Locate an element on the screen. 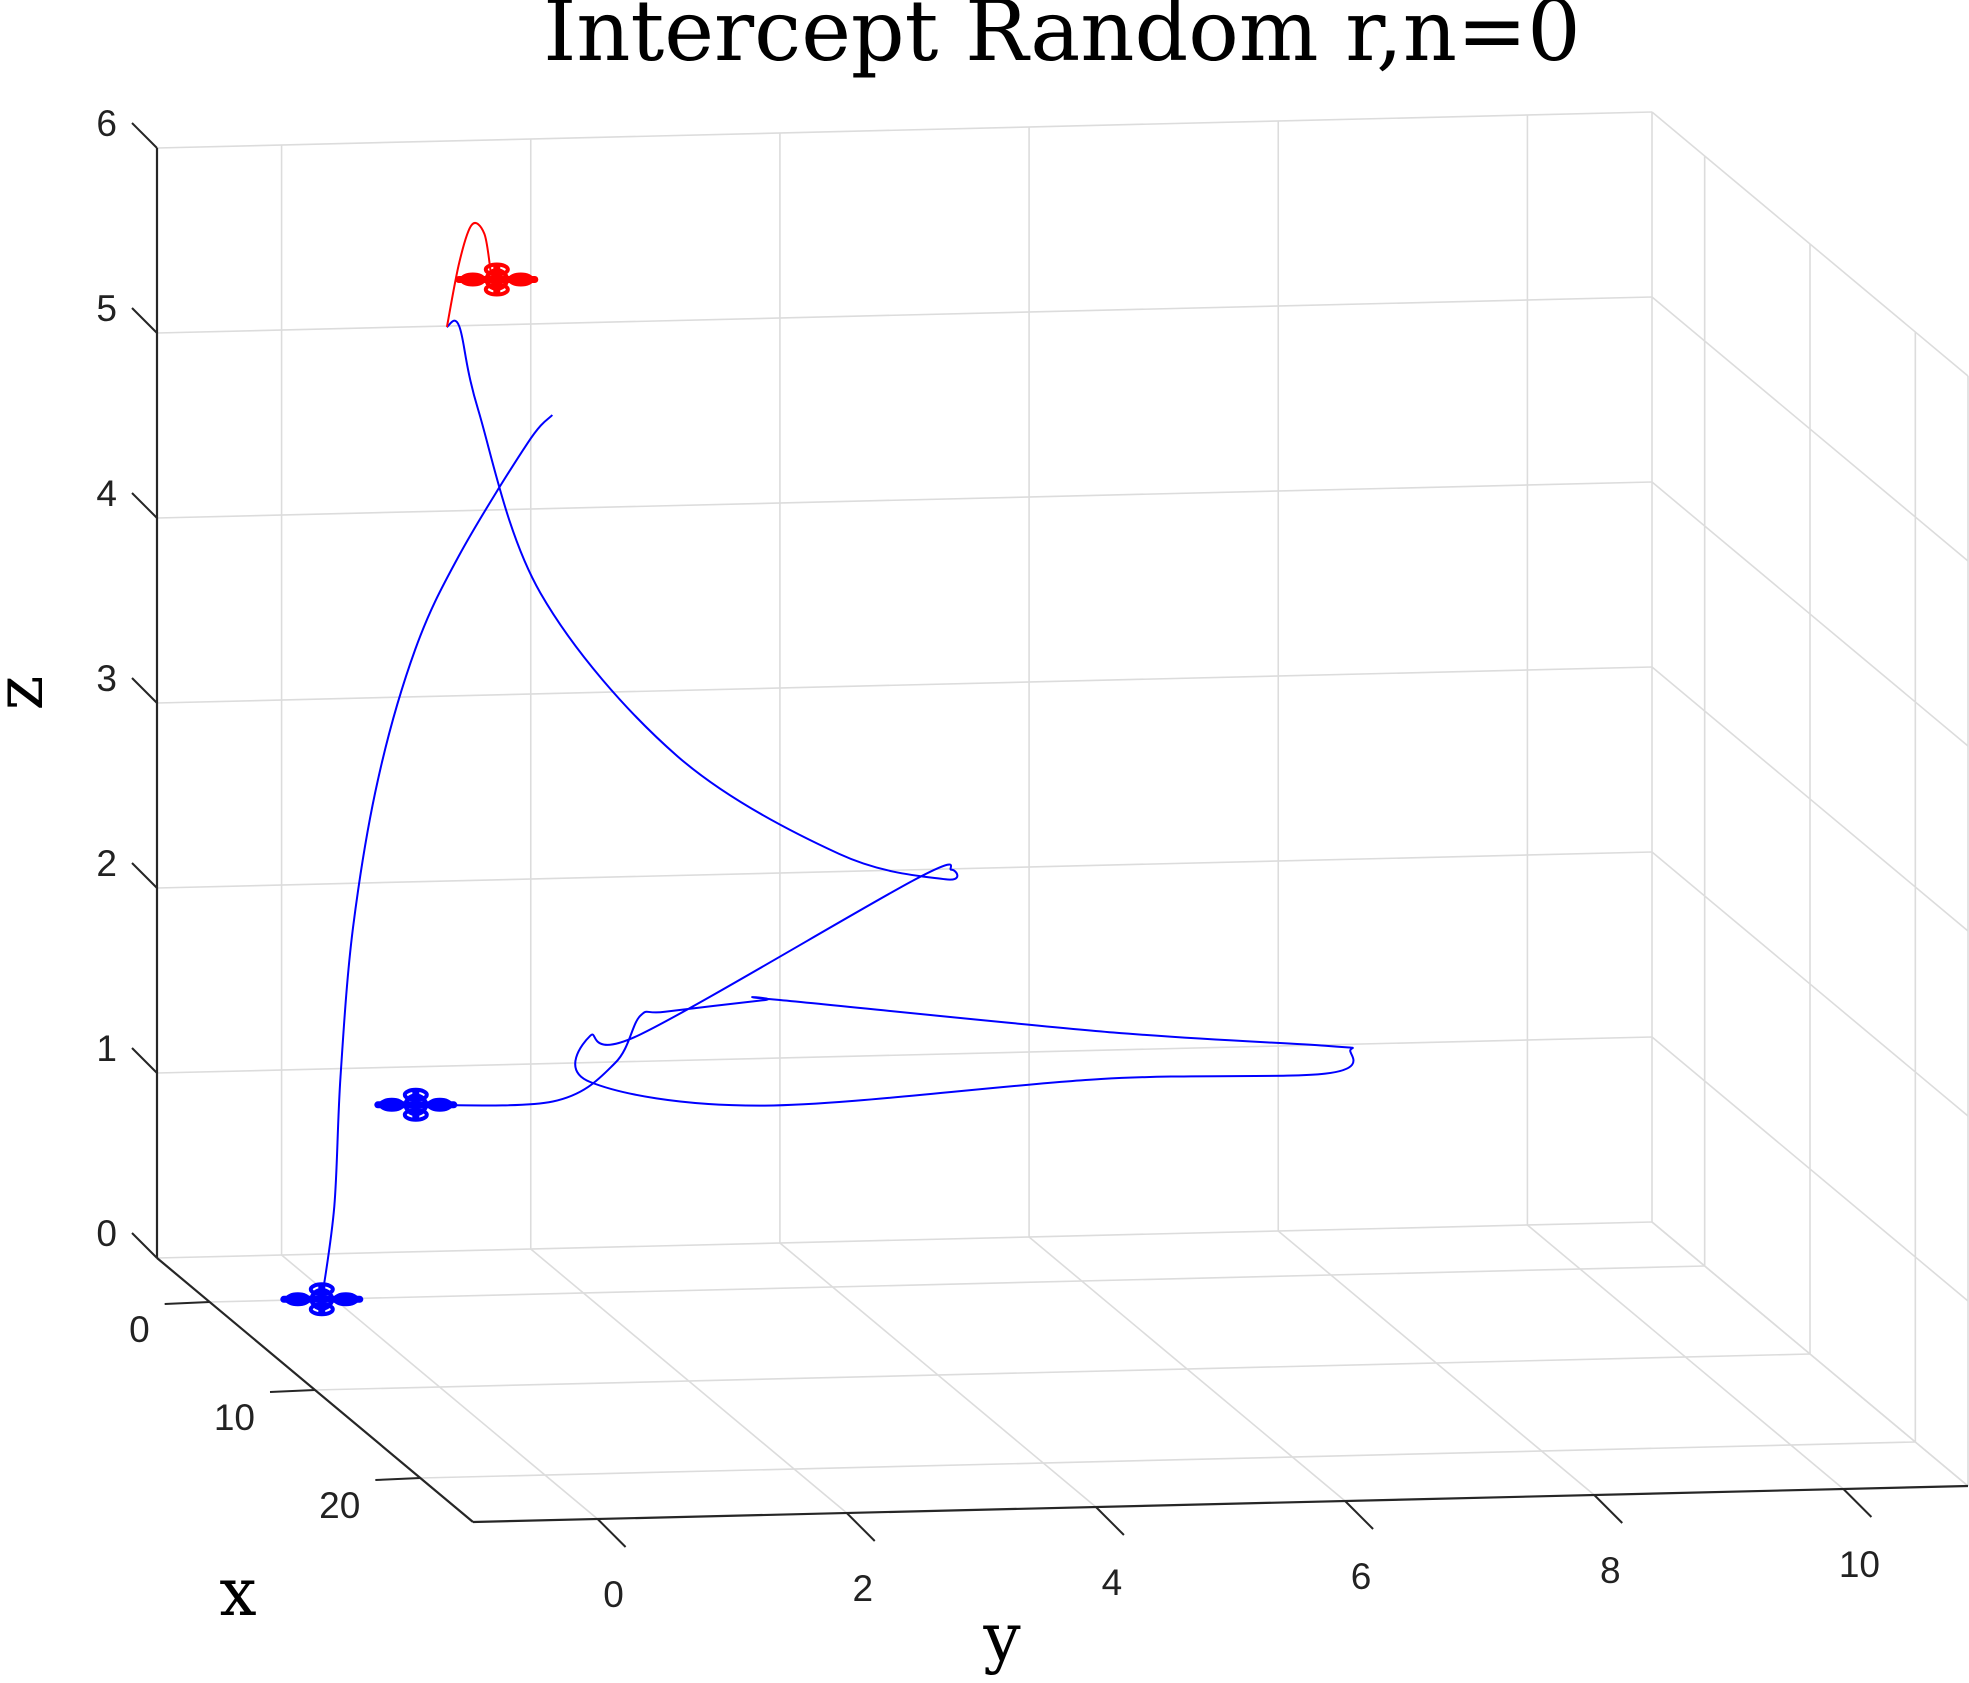 Image resolution: width=1969 pixels, height=1683 pixels. x-tick-label: 20 is located at coordinates (339, 1505).